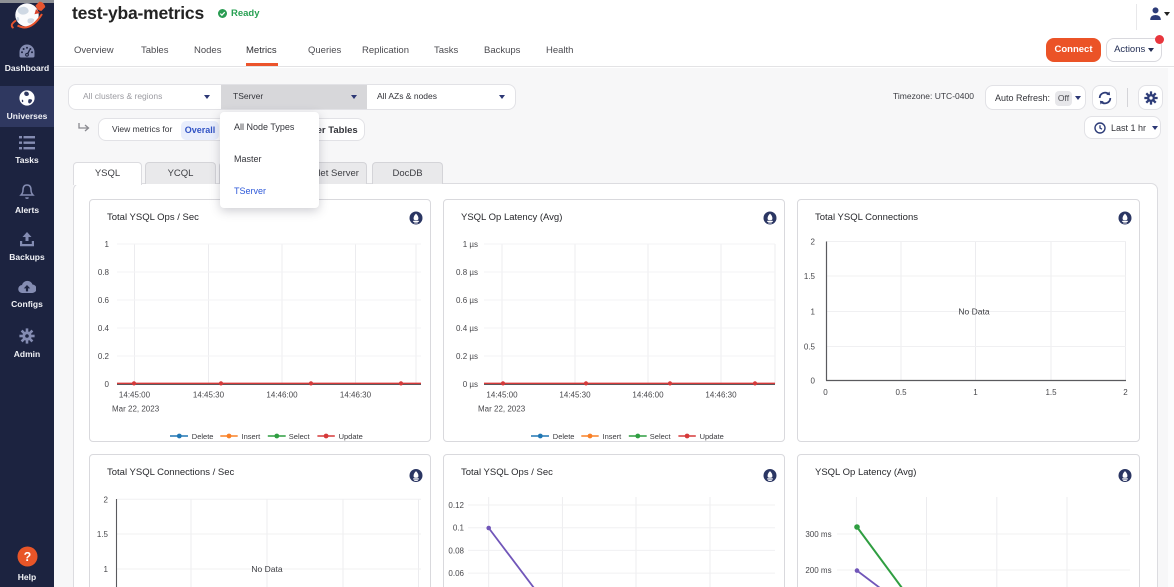 The height and width of the screenshot is (587, 1174). I want to click on svg-text: 0 µs, so click(470, 384).